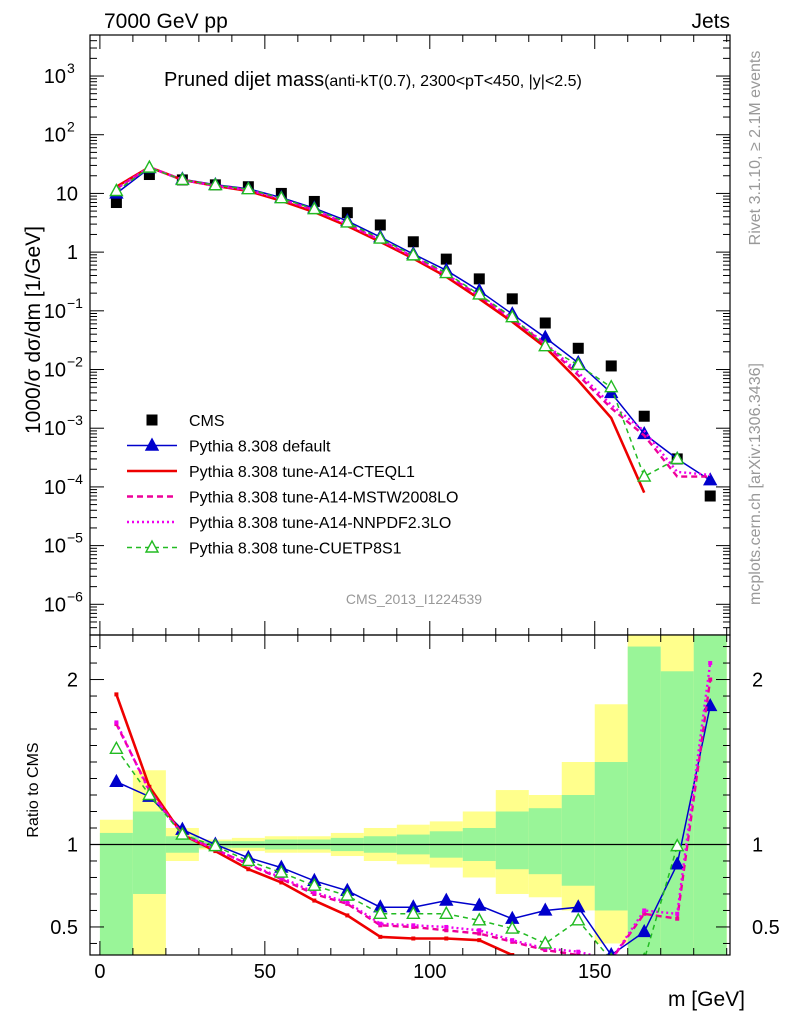  What do you see at coordinates (429, 972) in the screenshot?
I see `x-tick-label: 100` at bounding box center [429, 972].